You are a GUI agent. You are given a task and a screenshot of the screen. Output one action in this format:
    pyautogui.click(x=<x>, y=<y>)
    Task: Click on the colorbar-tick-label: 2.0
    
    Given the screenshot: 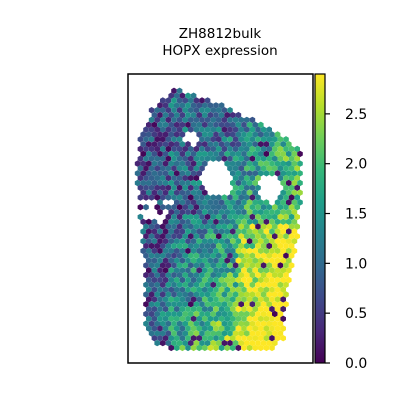 What is the action you would take?
    pyautogui.click(x=356, y=165)
    